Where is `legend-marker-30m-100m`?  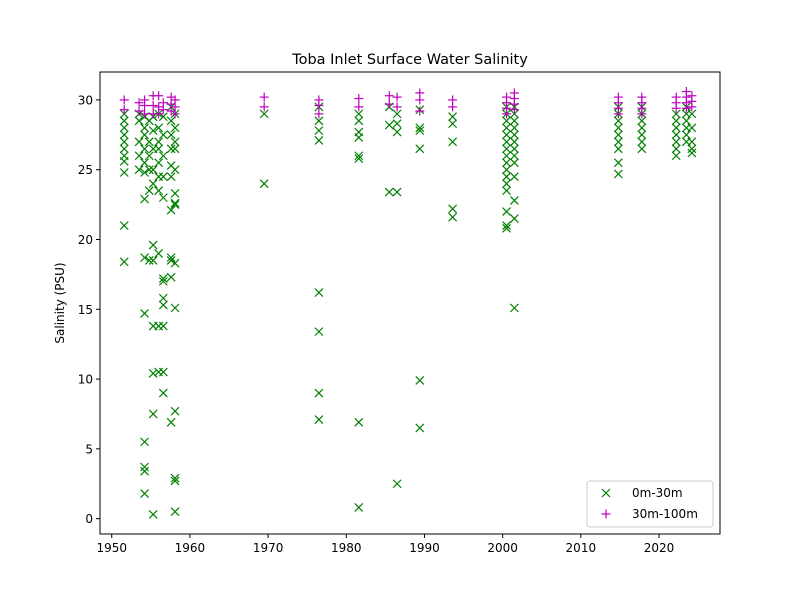 legend-marker-30m-100m is located at coordinates (606, 514).